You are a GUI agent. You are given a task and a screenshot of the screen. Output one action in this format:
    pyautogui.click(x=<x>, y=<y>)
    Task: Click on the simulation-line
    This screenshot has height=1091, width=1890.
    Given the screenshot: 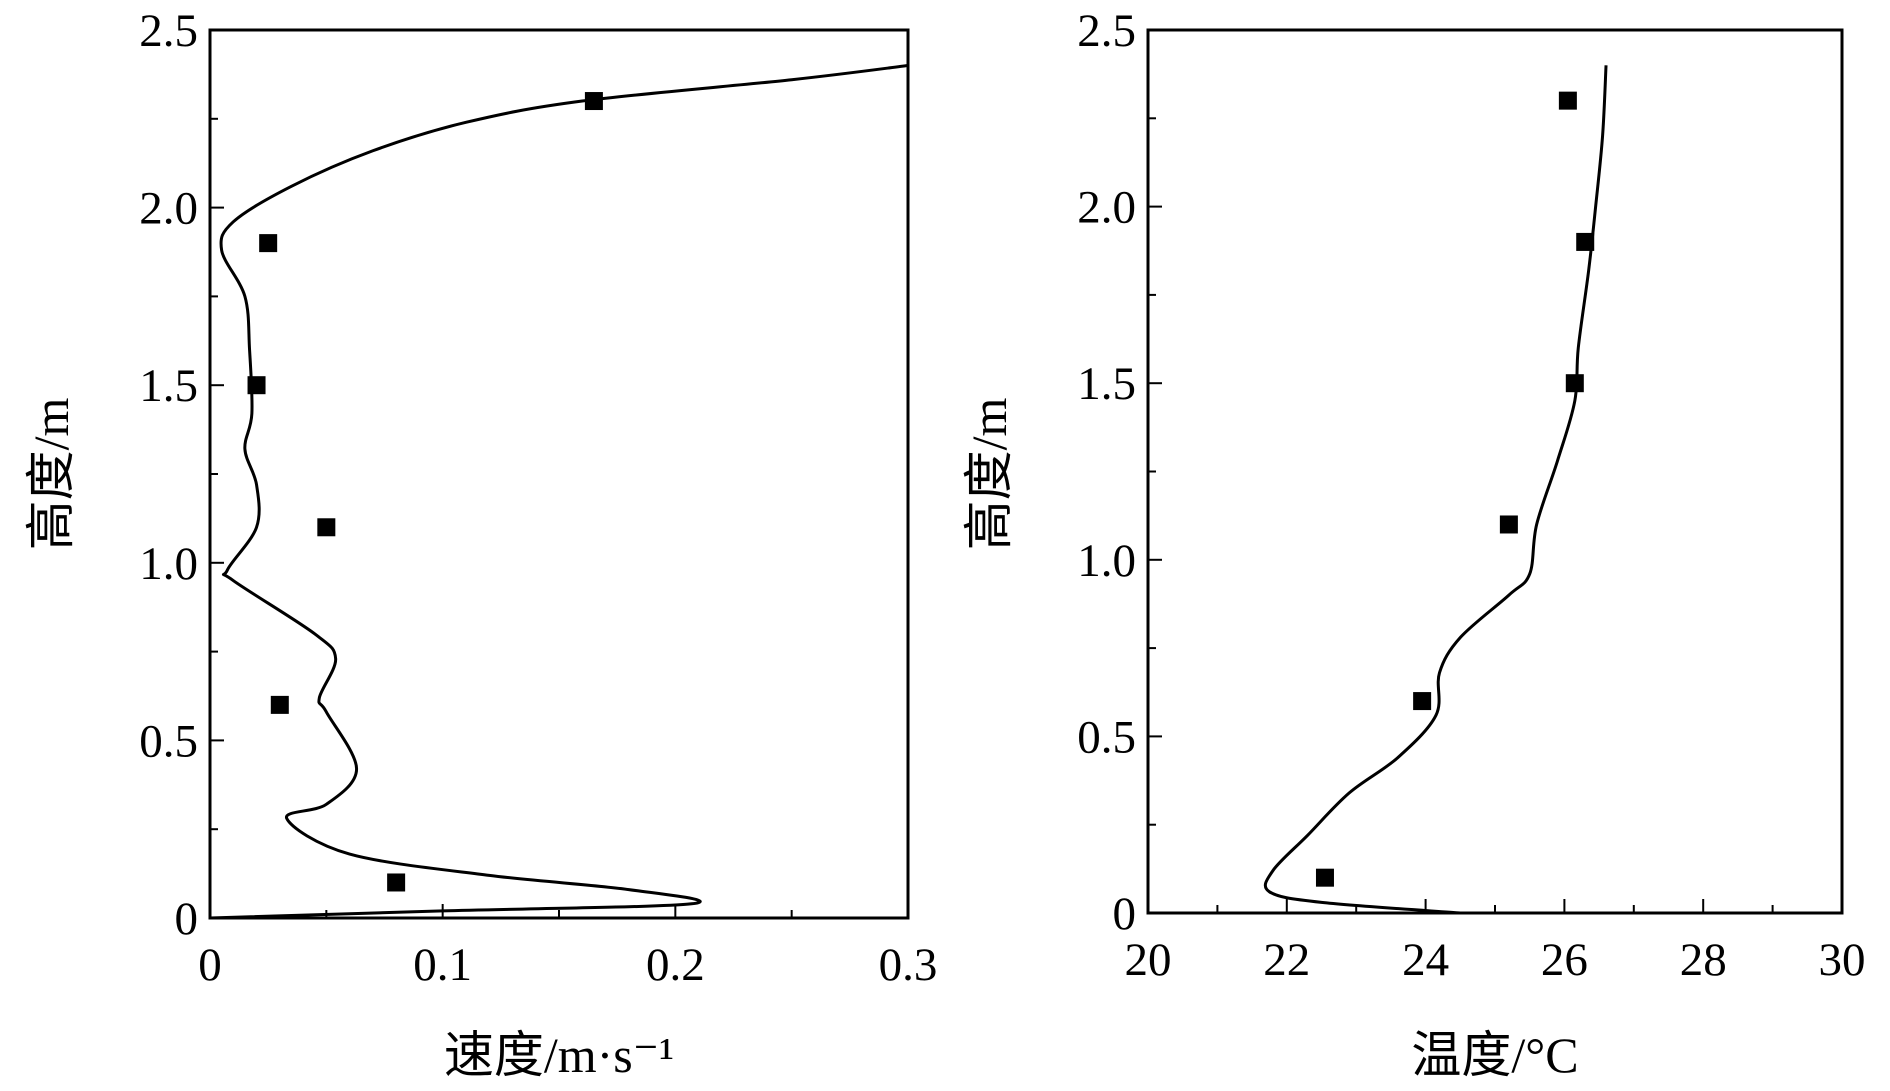 What is the action you would take?
    pyautogui.click(x=1435, y=490)
    